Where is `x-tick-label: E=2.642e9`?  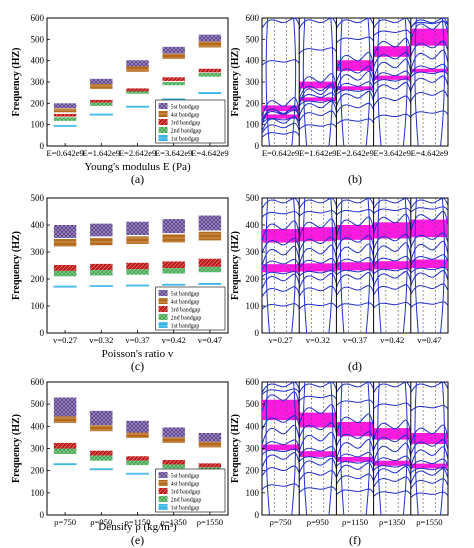 x-tick-label: E=2.642e9 is located at coordinates (355, 153).